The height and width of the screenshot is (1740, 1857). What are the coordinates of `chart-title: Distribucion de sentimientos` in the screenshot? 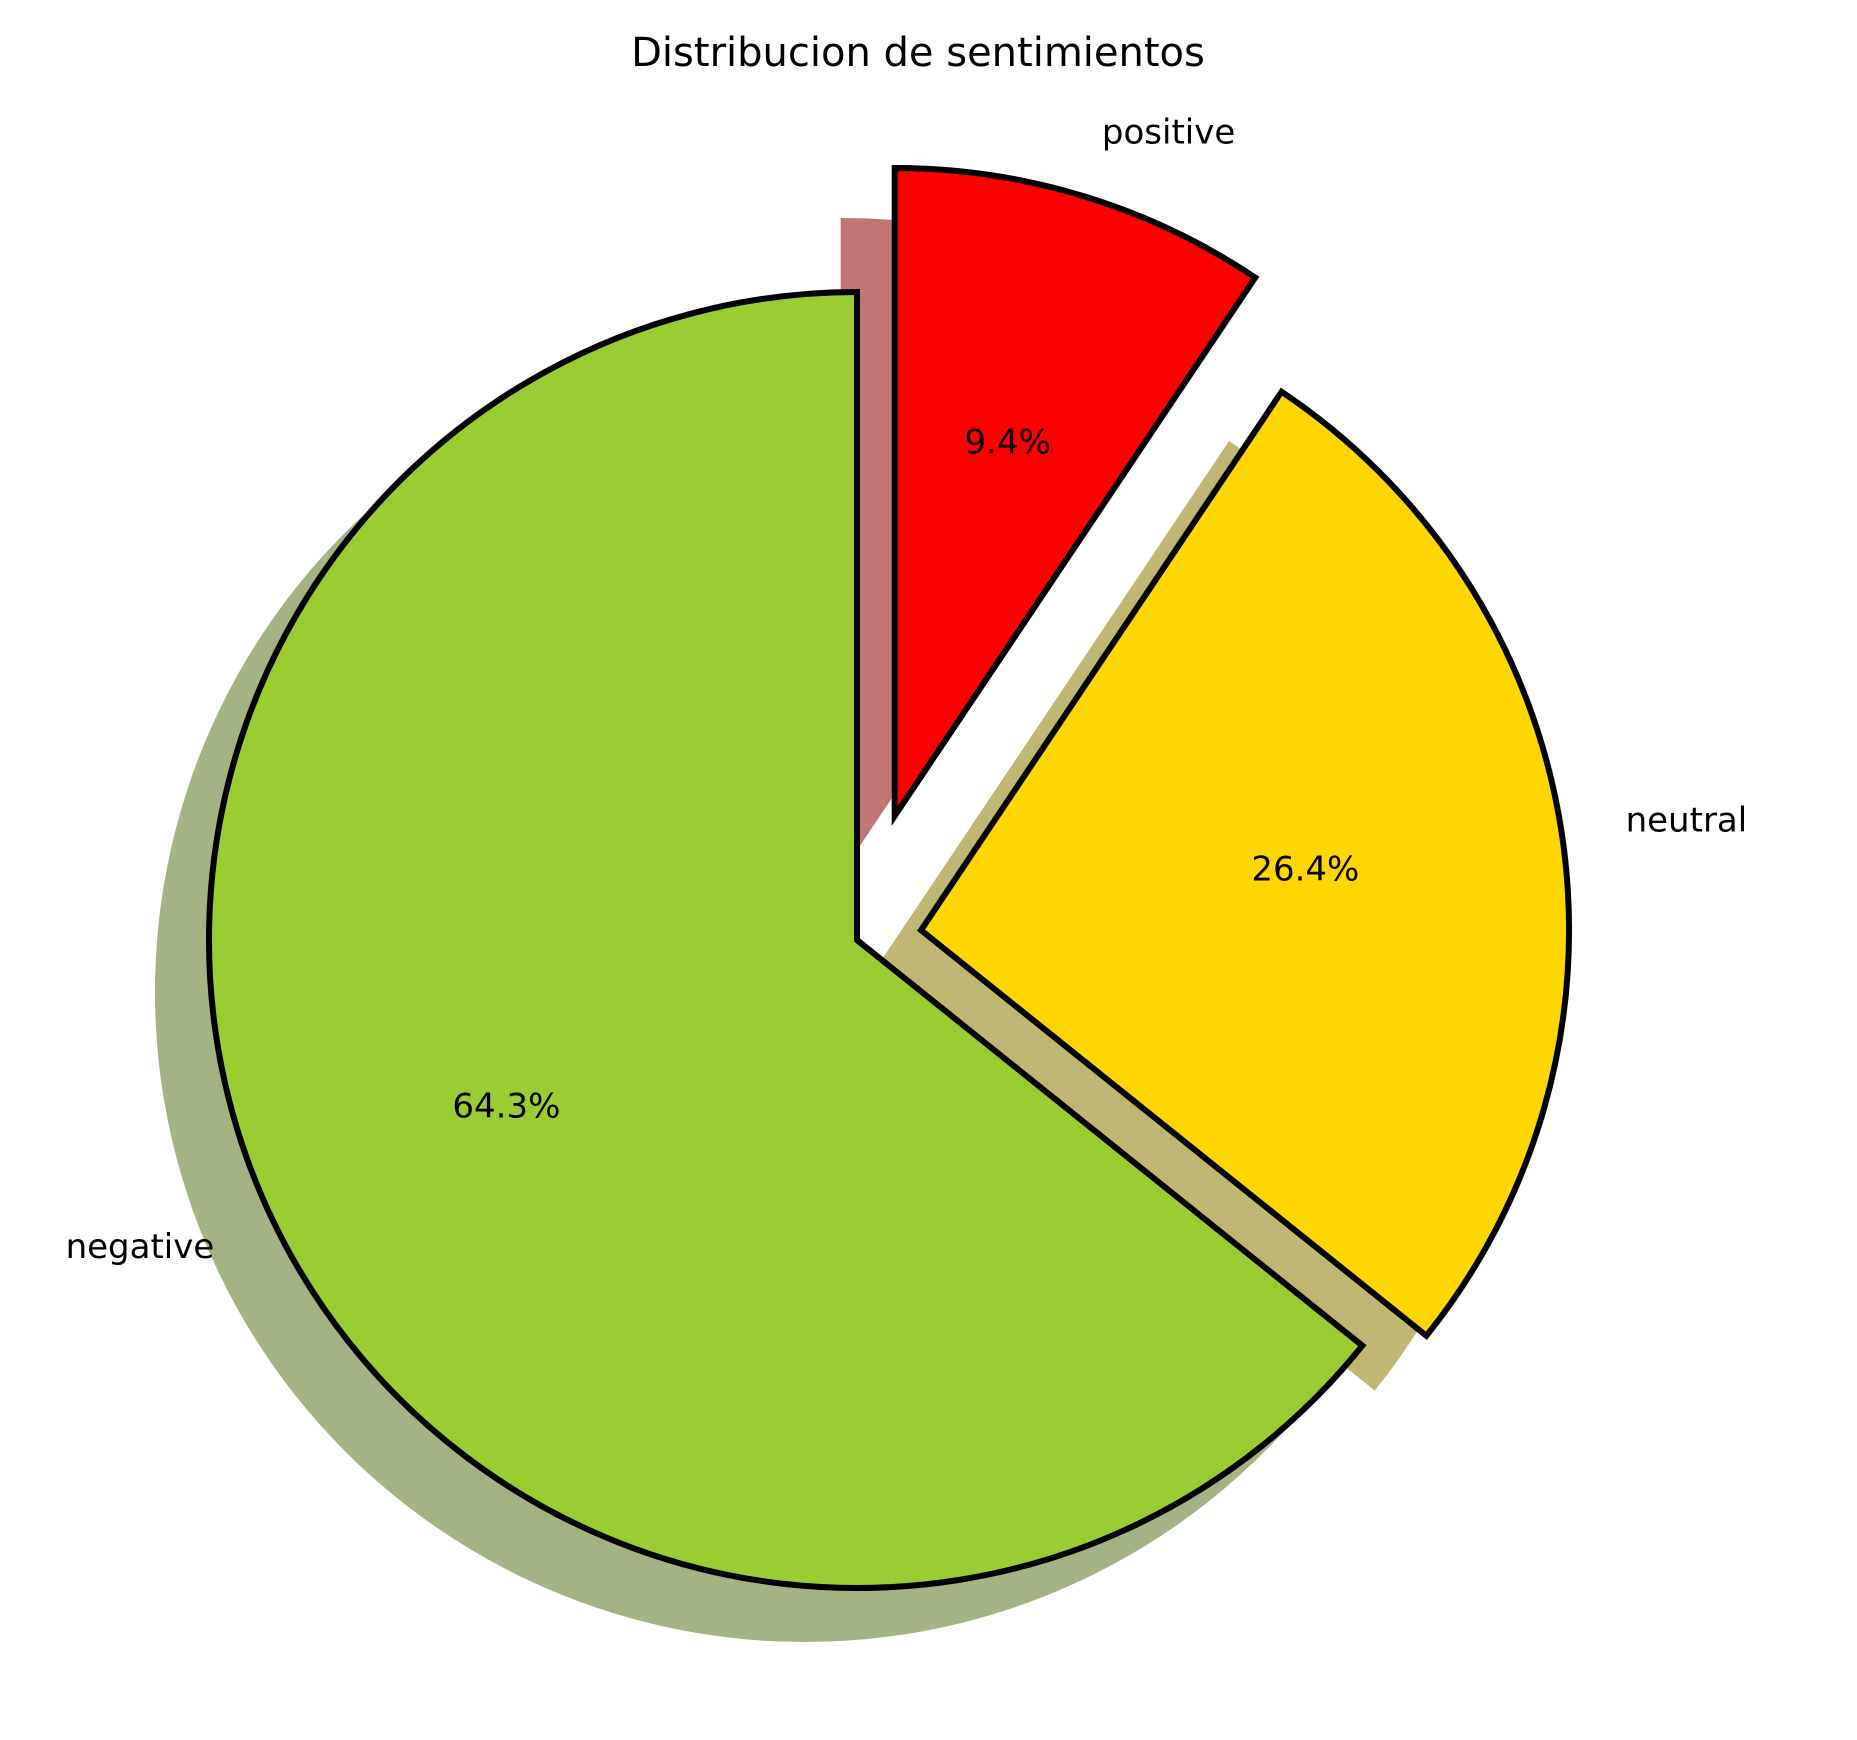 It's located at (918, 53).